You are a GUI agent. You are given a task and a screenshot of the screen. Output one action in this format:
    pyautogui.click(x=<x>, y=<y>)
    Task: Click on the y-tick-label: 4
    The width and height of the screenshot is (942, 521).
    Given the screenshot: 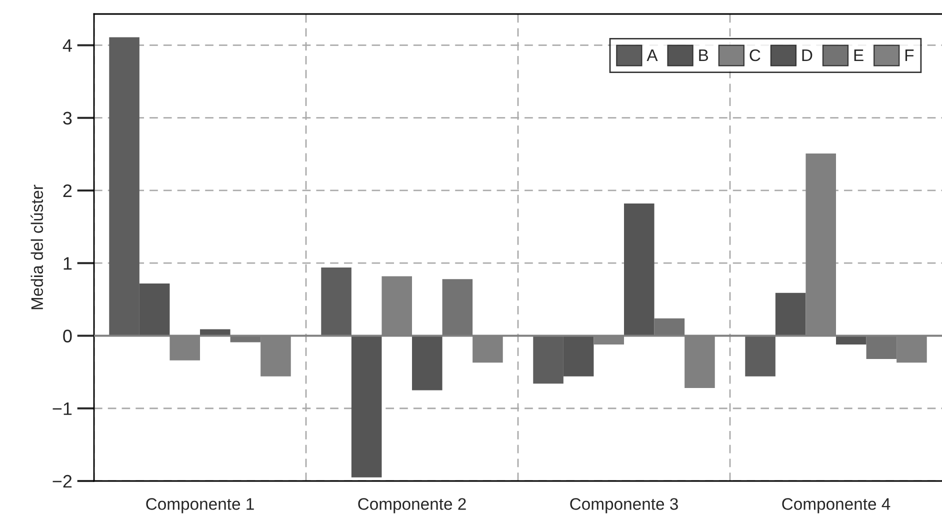 What is the action you would take?
    pyautogui.click(x=67, y=45)
    